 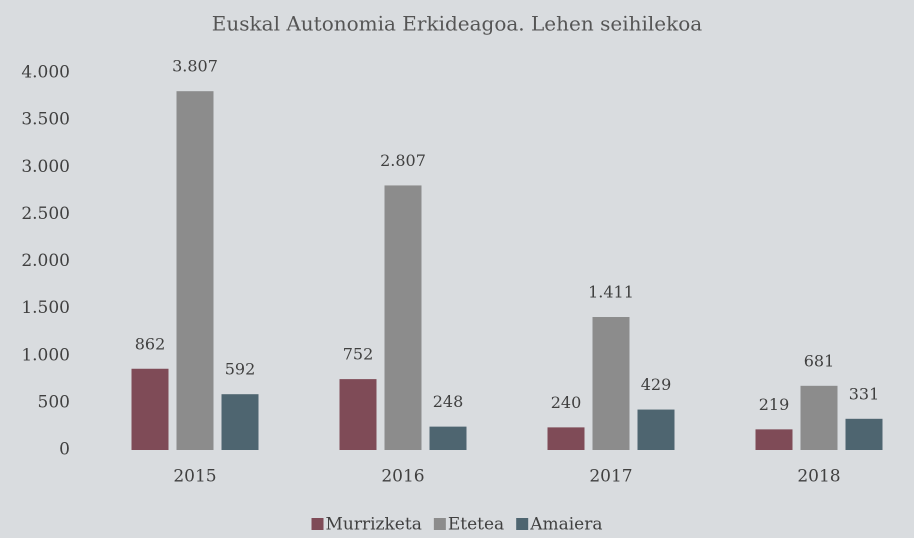 I want to click on y-tick-label: 2.000, so click(x=45, y=261).